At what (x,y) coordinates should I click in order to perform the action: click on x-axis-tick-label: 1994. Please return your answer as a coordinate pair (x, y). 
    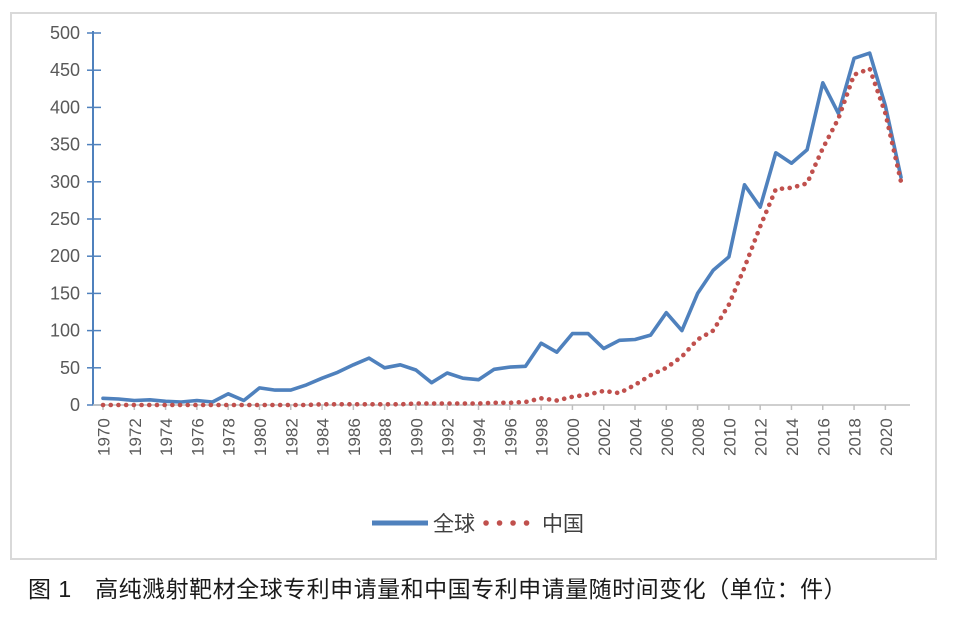
    Looking at the image, I should click on (479, 437).